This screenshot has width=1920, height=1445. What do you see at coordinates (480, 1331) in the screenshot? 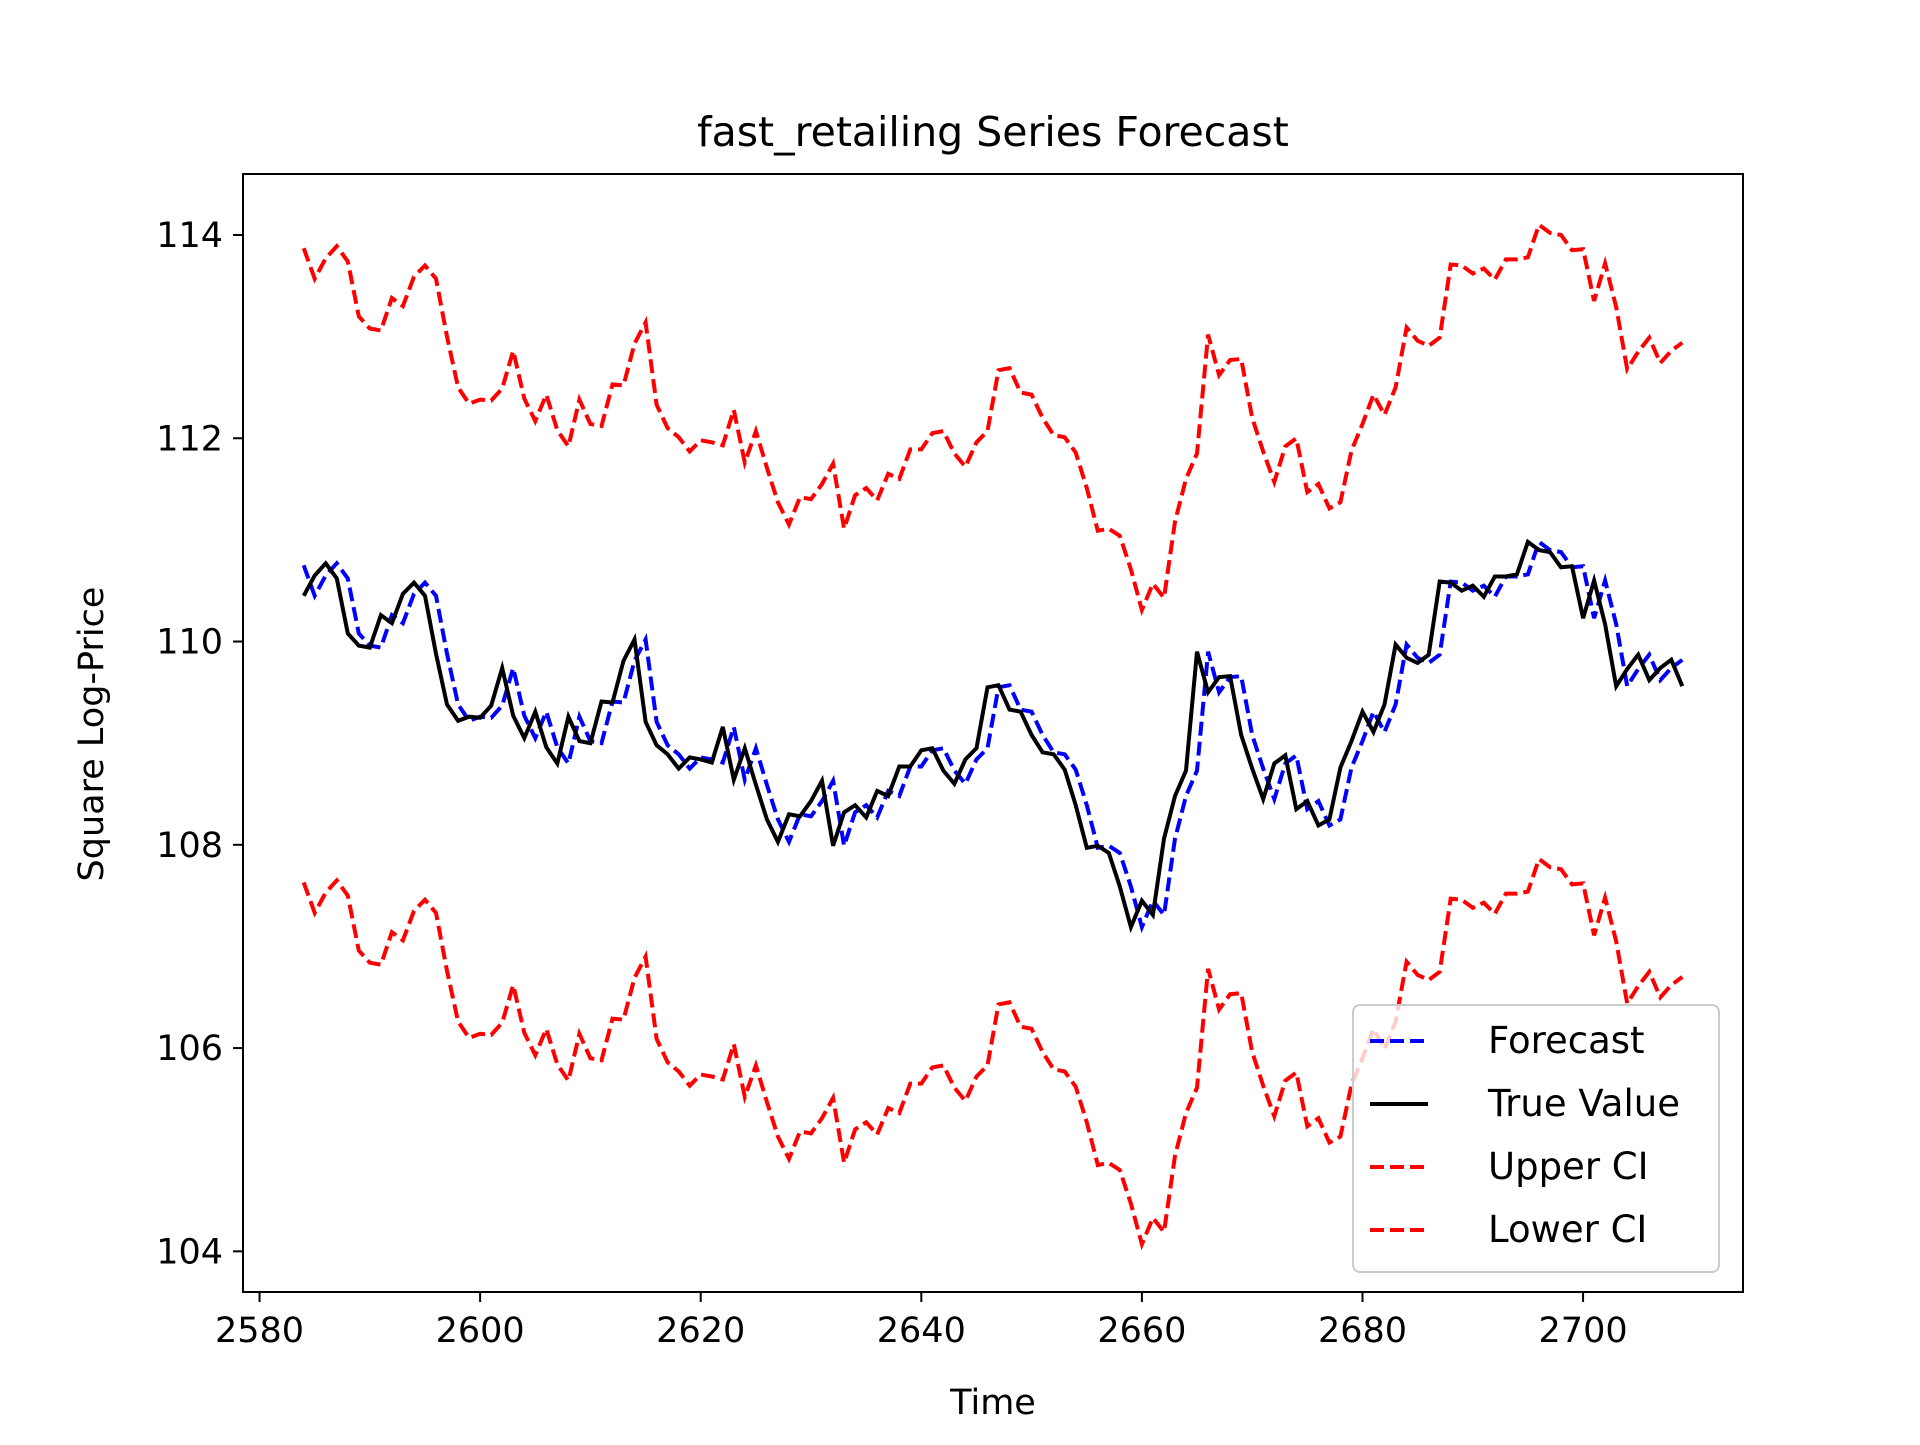
I see `x-tick-label: 2600` at bounding box center [480, 1331].